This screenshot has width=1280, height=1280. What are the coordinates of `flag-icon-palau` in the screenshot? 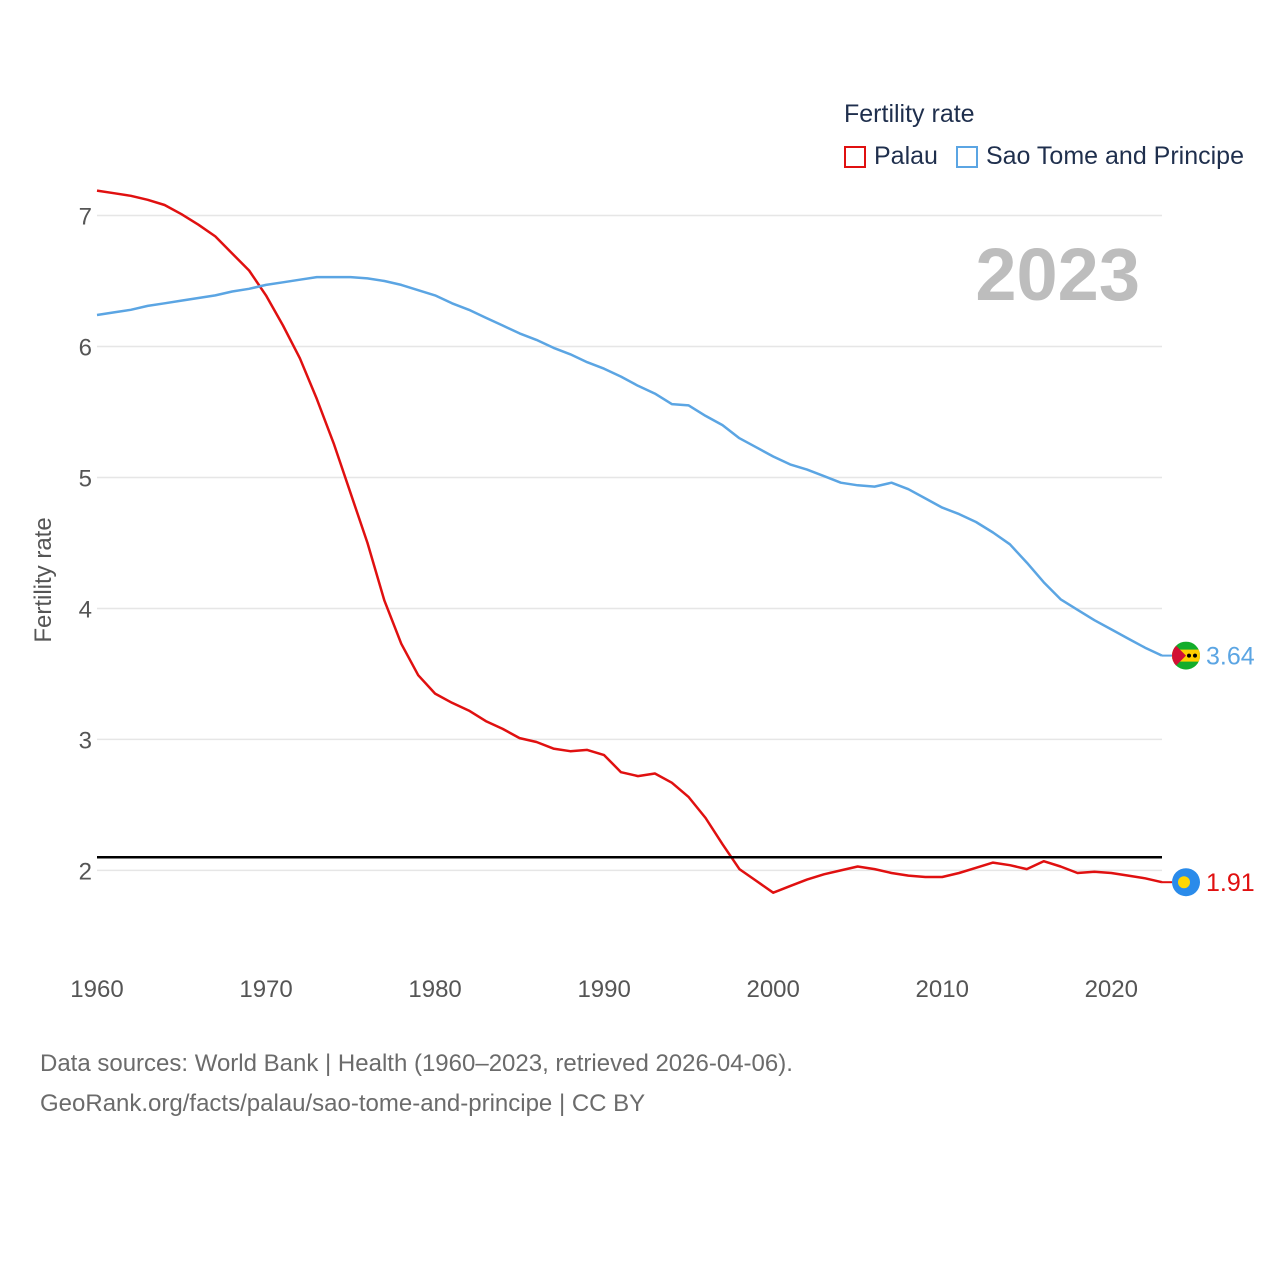 It's located at (1186, 882).